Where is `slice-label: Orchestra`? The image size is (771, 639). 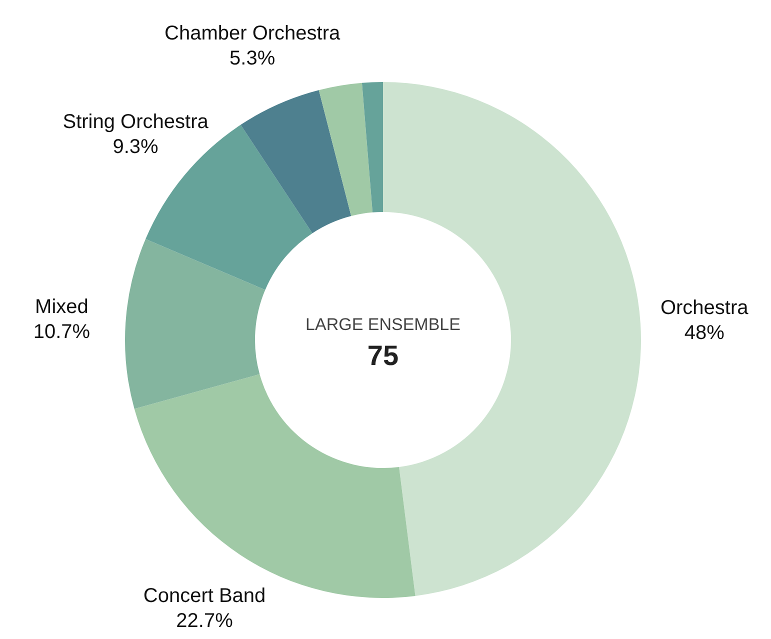 slice-label: Orchestra is located at coordinates (705, 307).